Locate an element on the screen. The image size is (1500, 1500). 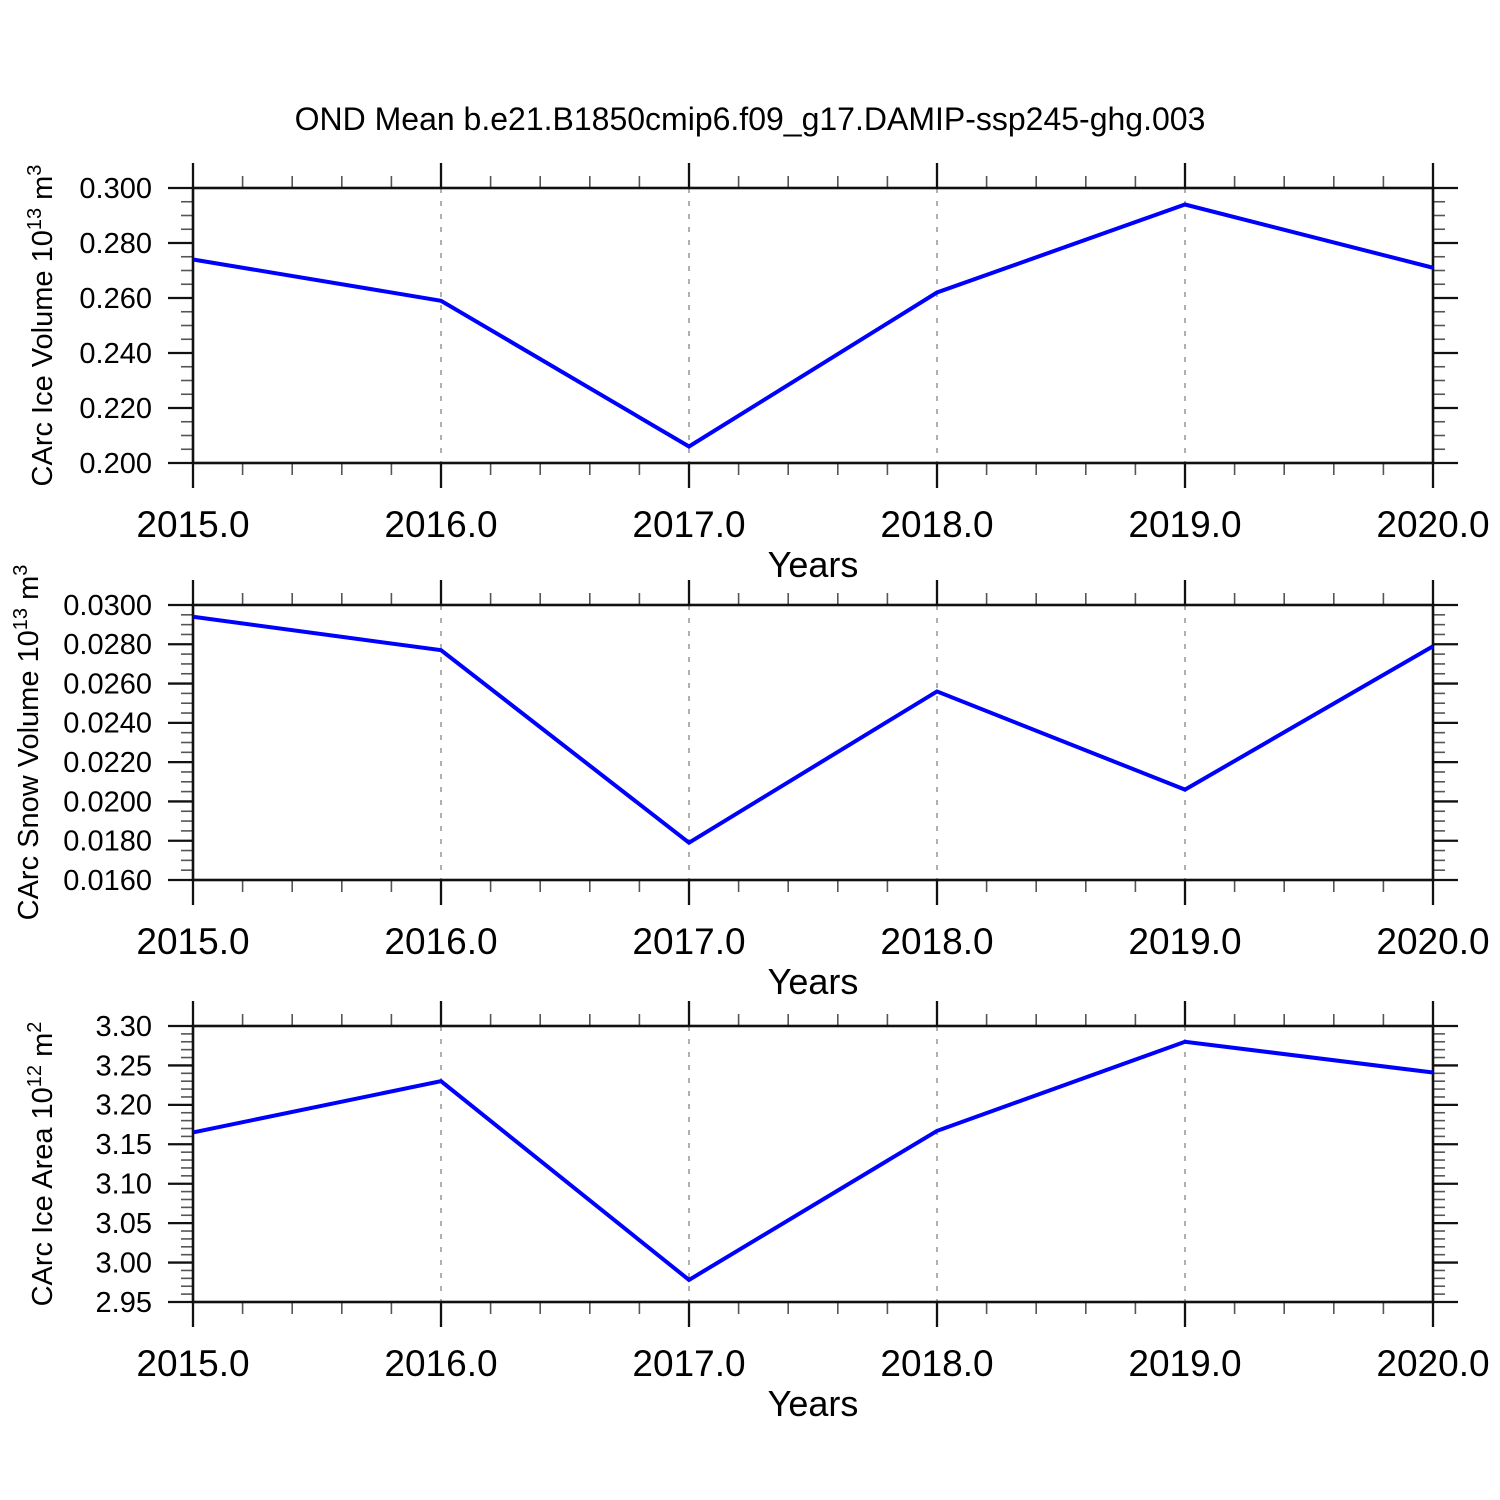
carc-ice-volume-ytick-labels: 0.300 0.280 0.260 0.240 0.220 0.200 is located at coordinates (115, 326).